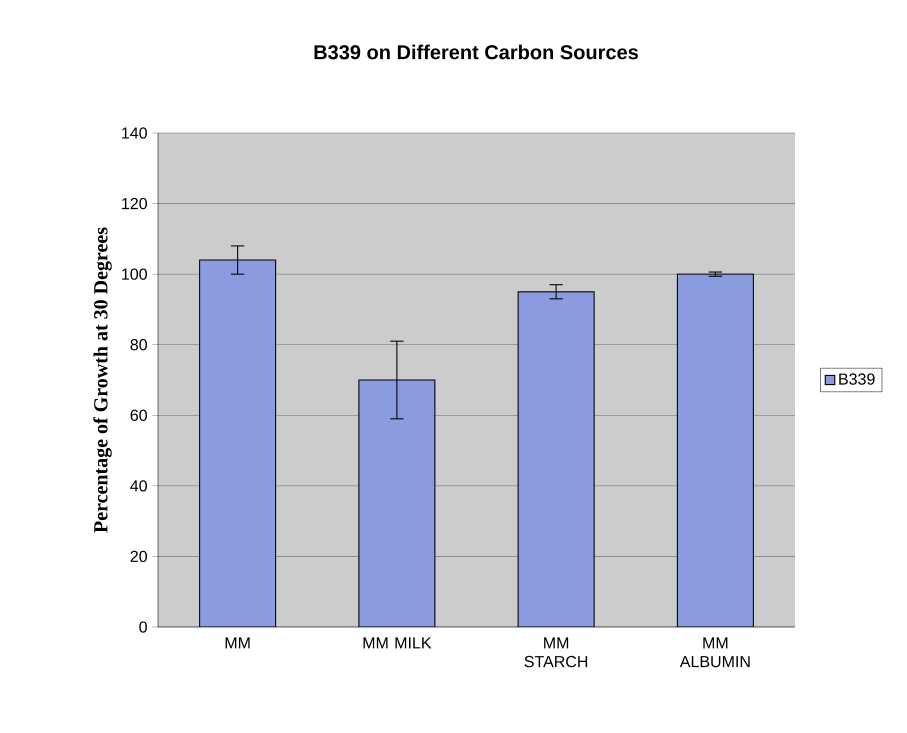  What do you see at coordinates (102, 380) in the screenshot?
I see `y-axis-title: Percentage of Growth at 30 Degrees` at bounding box center [102, 380].